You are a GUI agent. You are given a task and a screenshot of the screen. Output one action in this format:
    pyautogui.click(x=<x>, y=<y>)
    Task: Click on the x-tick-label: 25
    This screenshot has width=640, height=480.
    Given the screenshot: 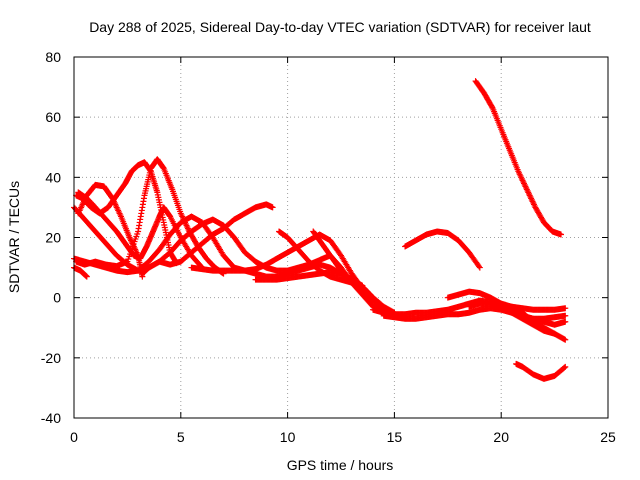 What is the action you would take?
    pyautogui.click(x=608, y=437)
    